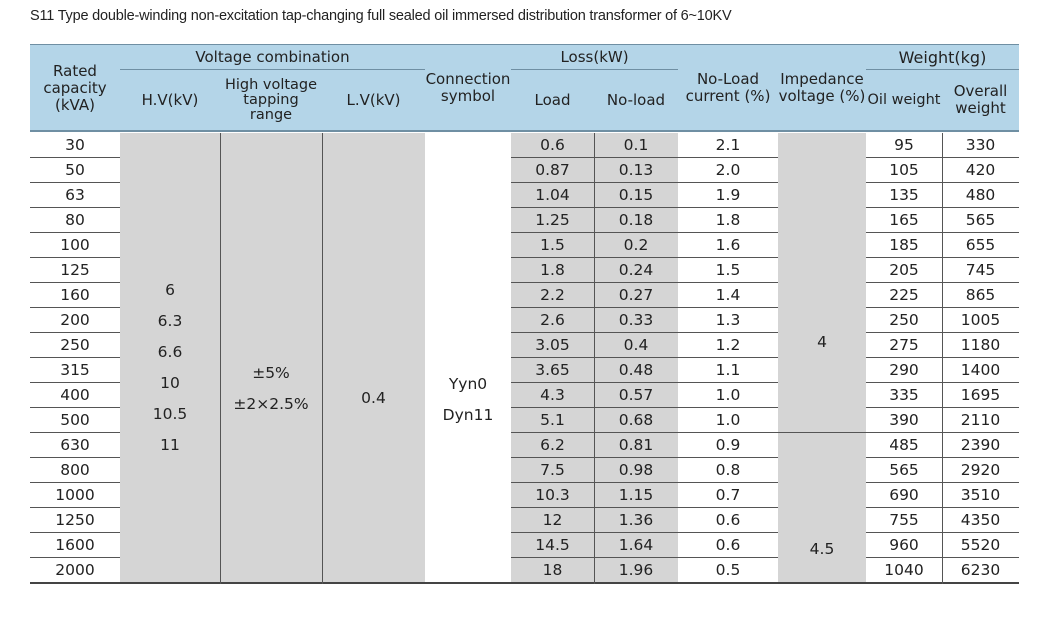 The width and height of the screenshot is (1060, 620). What do you see at coordinates (552, 99) in the screenshot?
I see `header-load: Load` at bounding box center [552, 99].